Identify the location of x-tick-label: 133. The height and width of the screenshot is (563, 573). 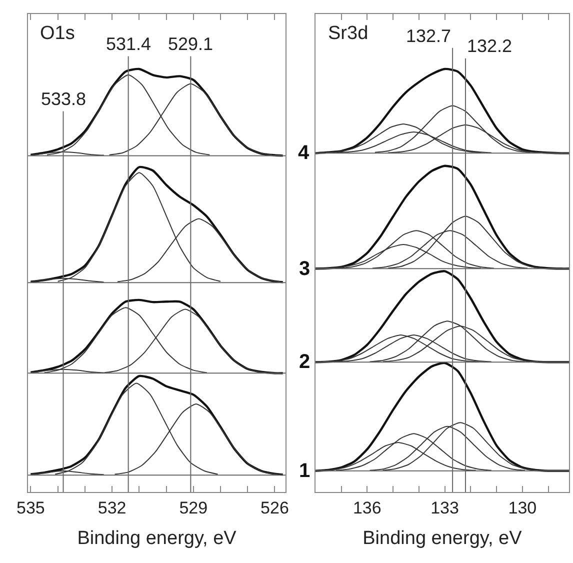
(444, 508).